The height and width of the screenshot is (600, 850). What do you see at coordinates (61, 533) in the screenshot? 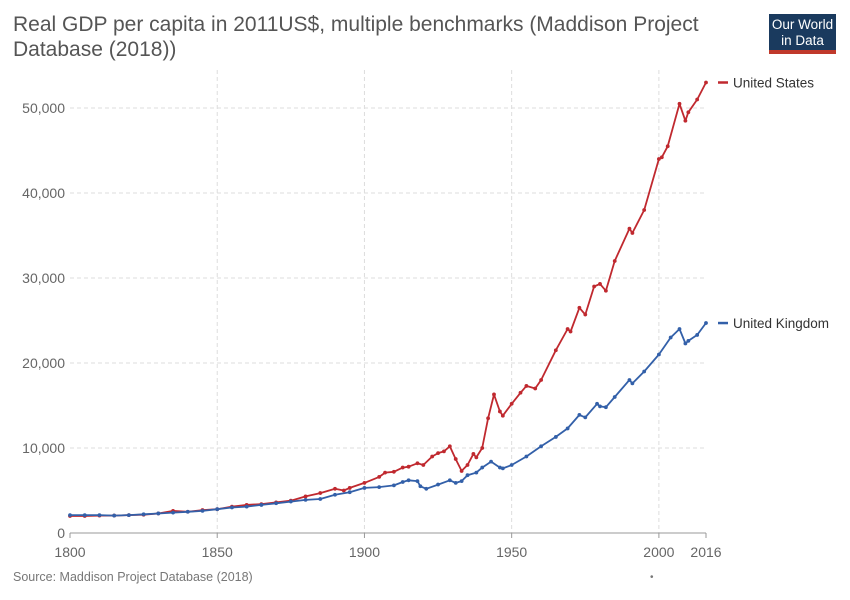
I see `y-tick-label: 0` at bounding box center [61, 533].